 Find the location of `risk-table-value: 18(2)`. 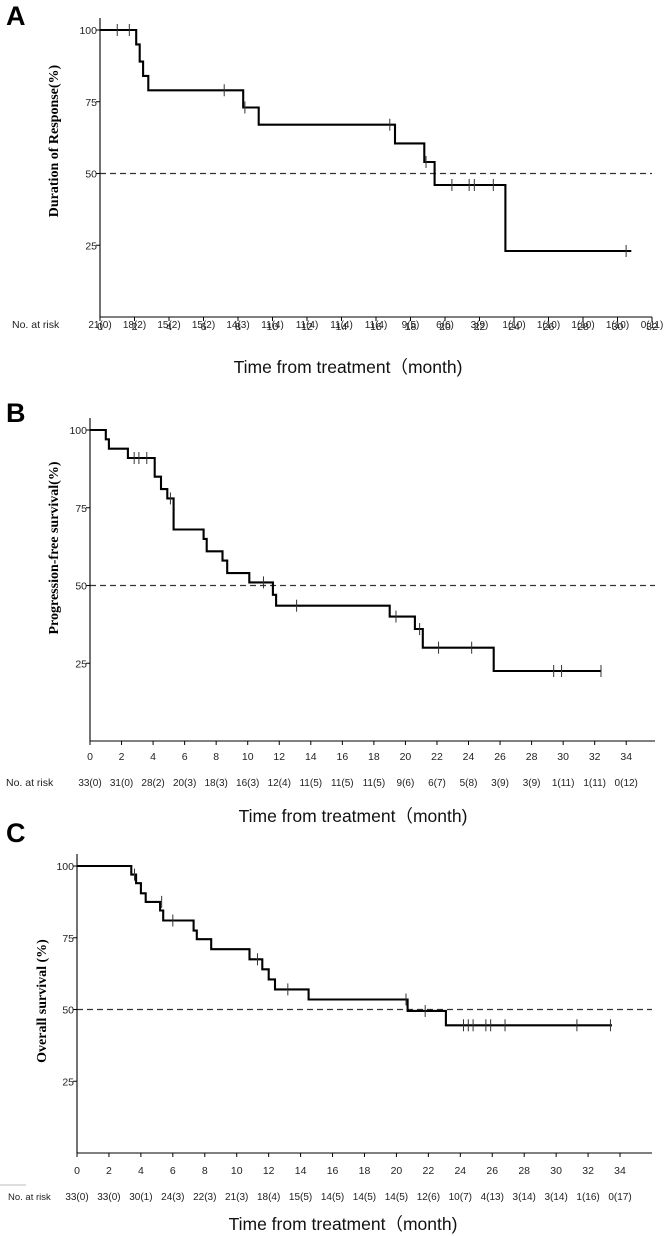

risk-table-value: 18(2) is located at coordinates (134, 325).